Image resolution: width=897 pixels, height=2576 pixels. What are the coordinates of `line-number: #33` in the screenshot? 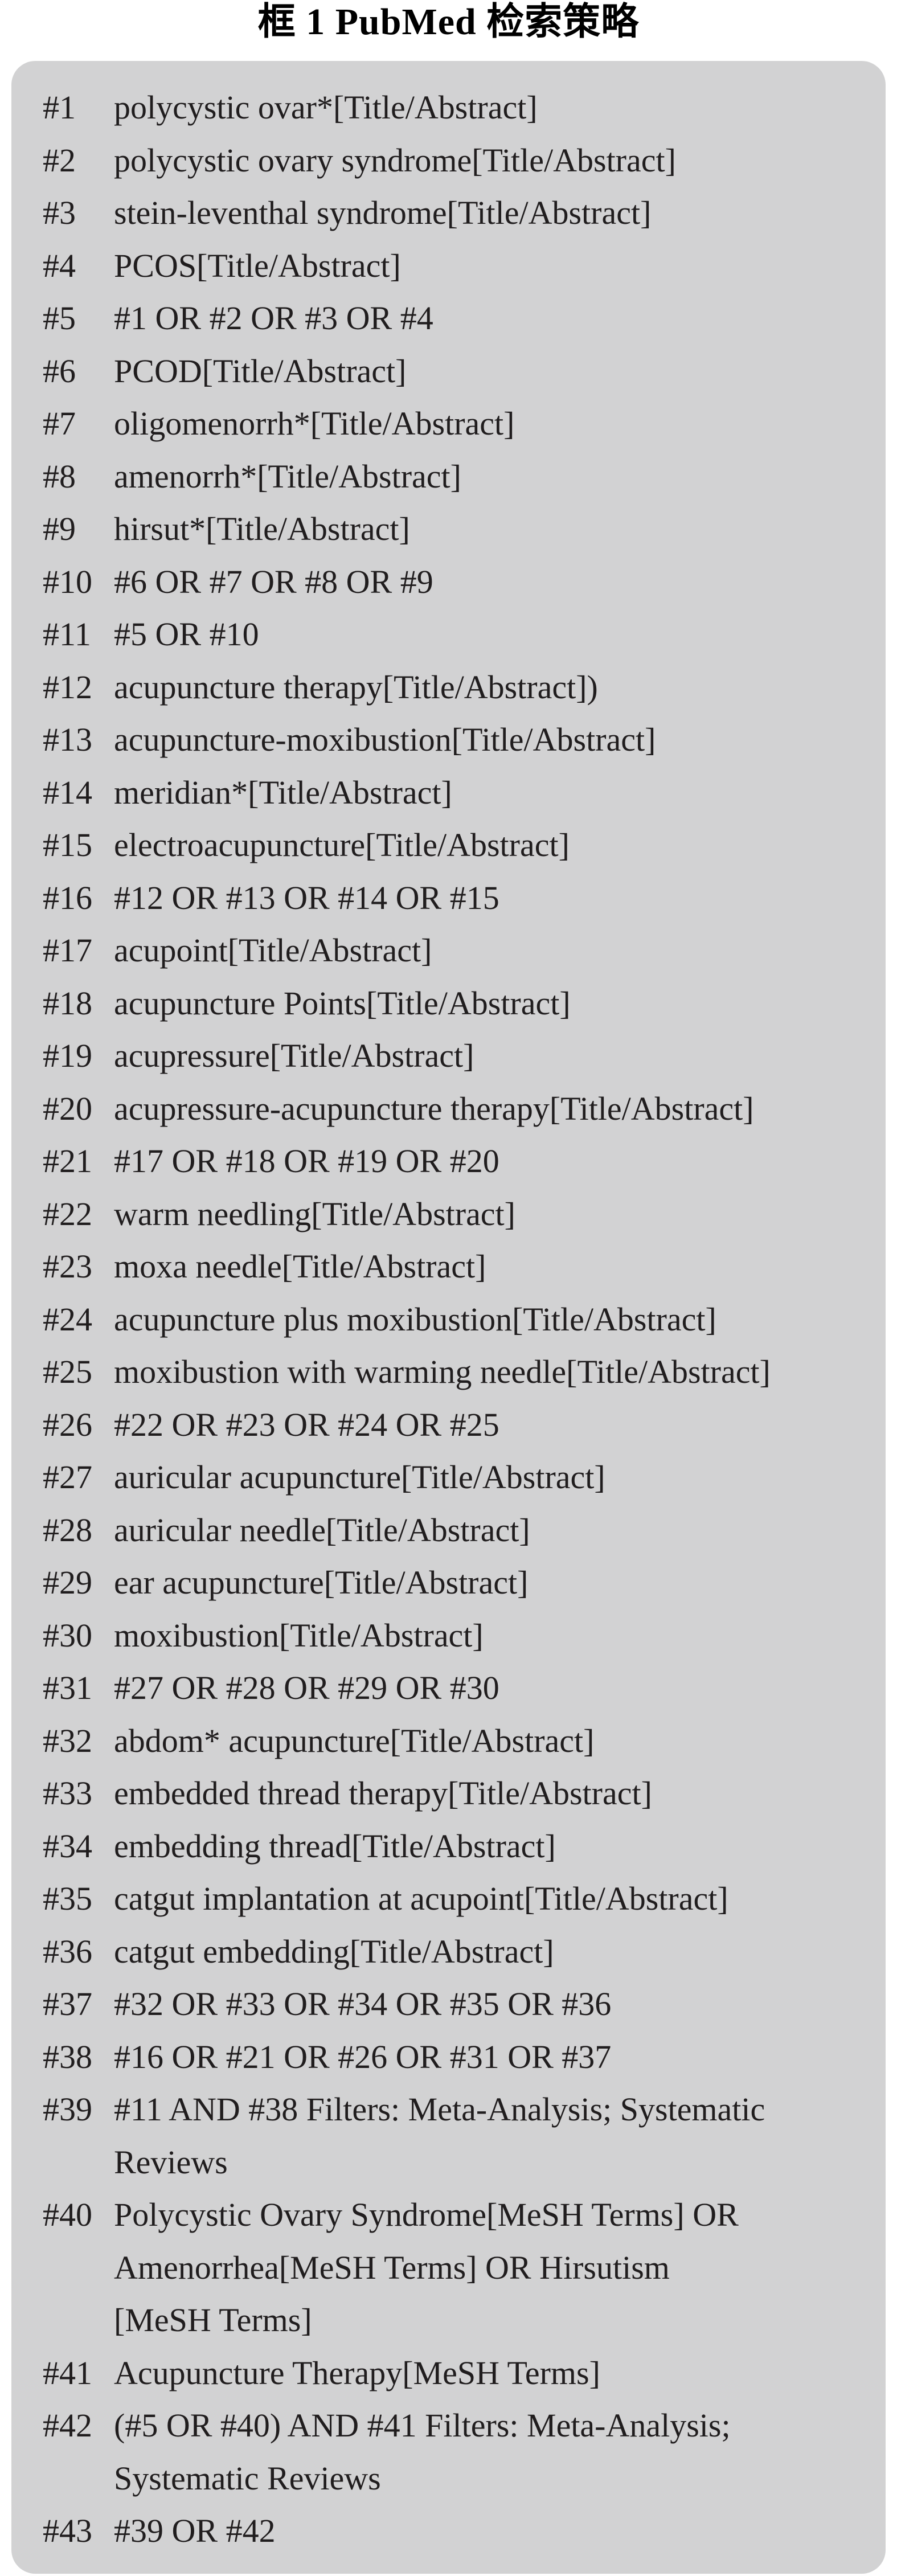 It's located at (67, 1794).